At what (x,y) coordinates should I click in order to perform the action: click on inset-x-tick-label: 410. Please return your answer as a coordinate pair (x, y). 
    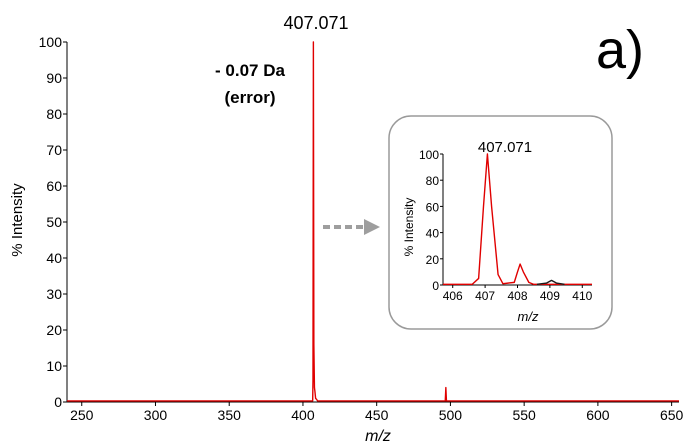
    Looking at the image, I should click on (582, 296).